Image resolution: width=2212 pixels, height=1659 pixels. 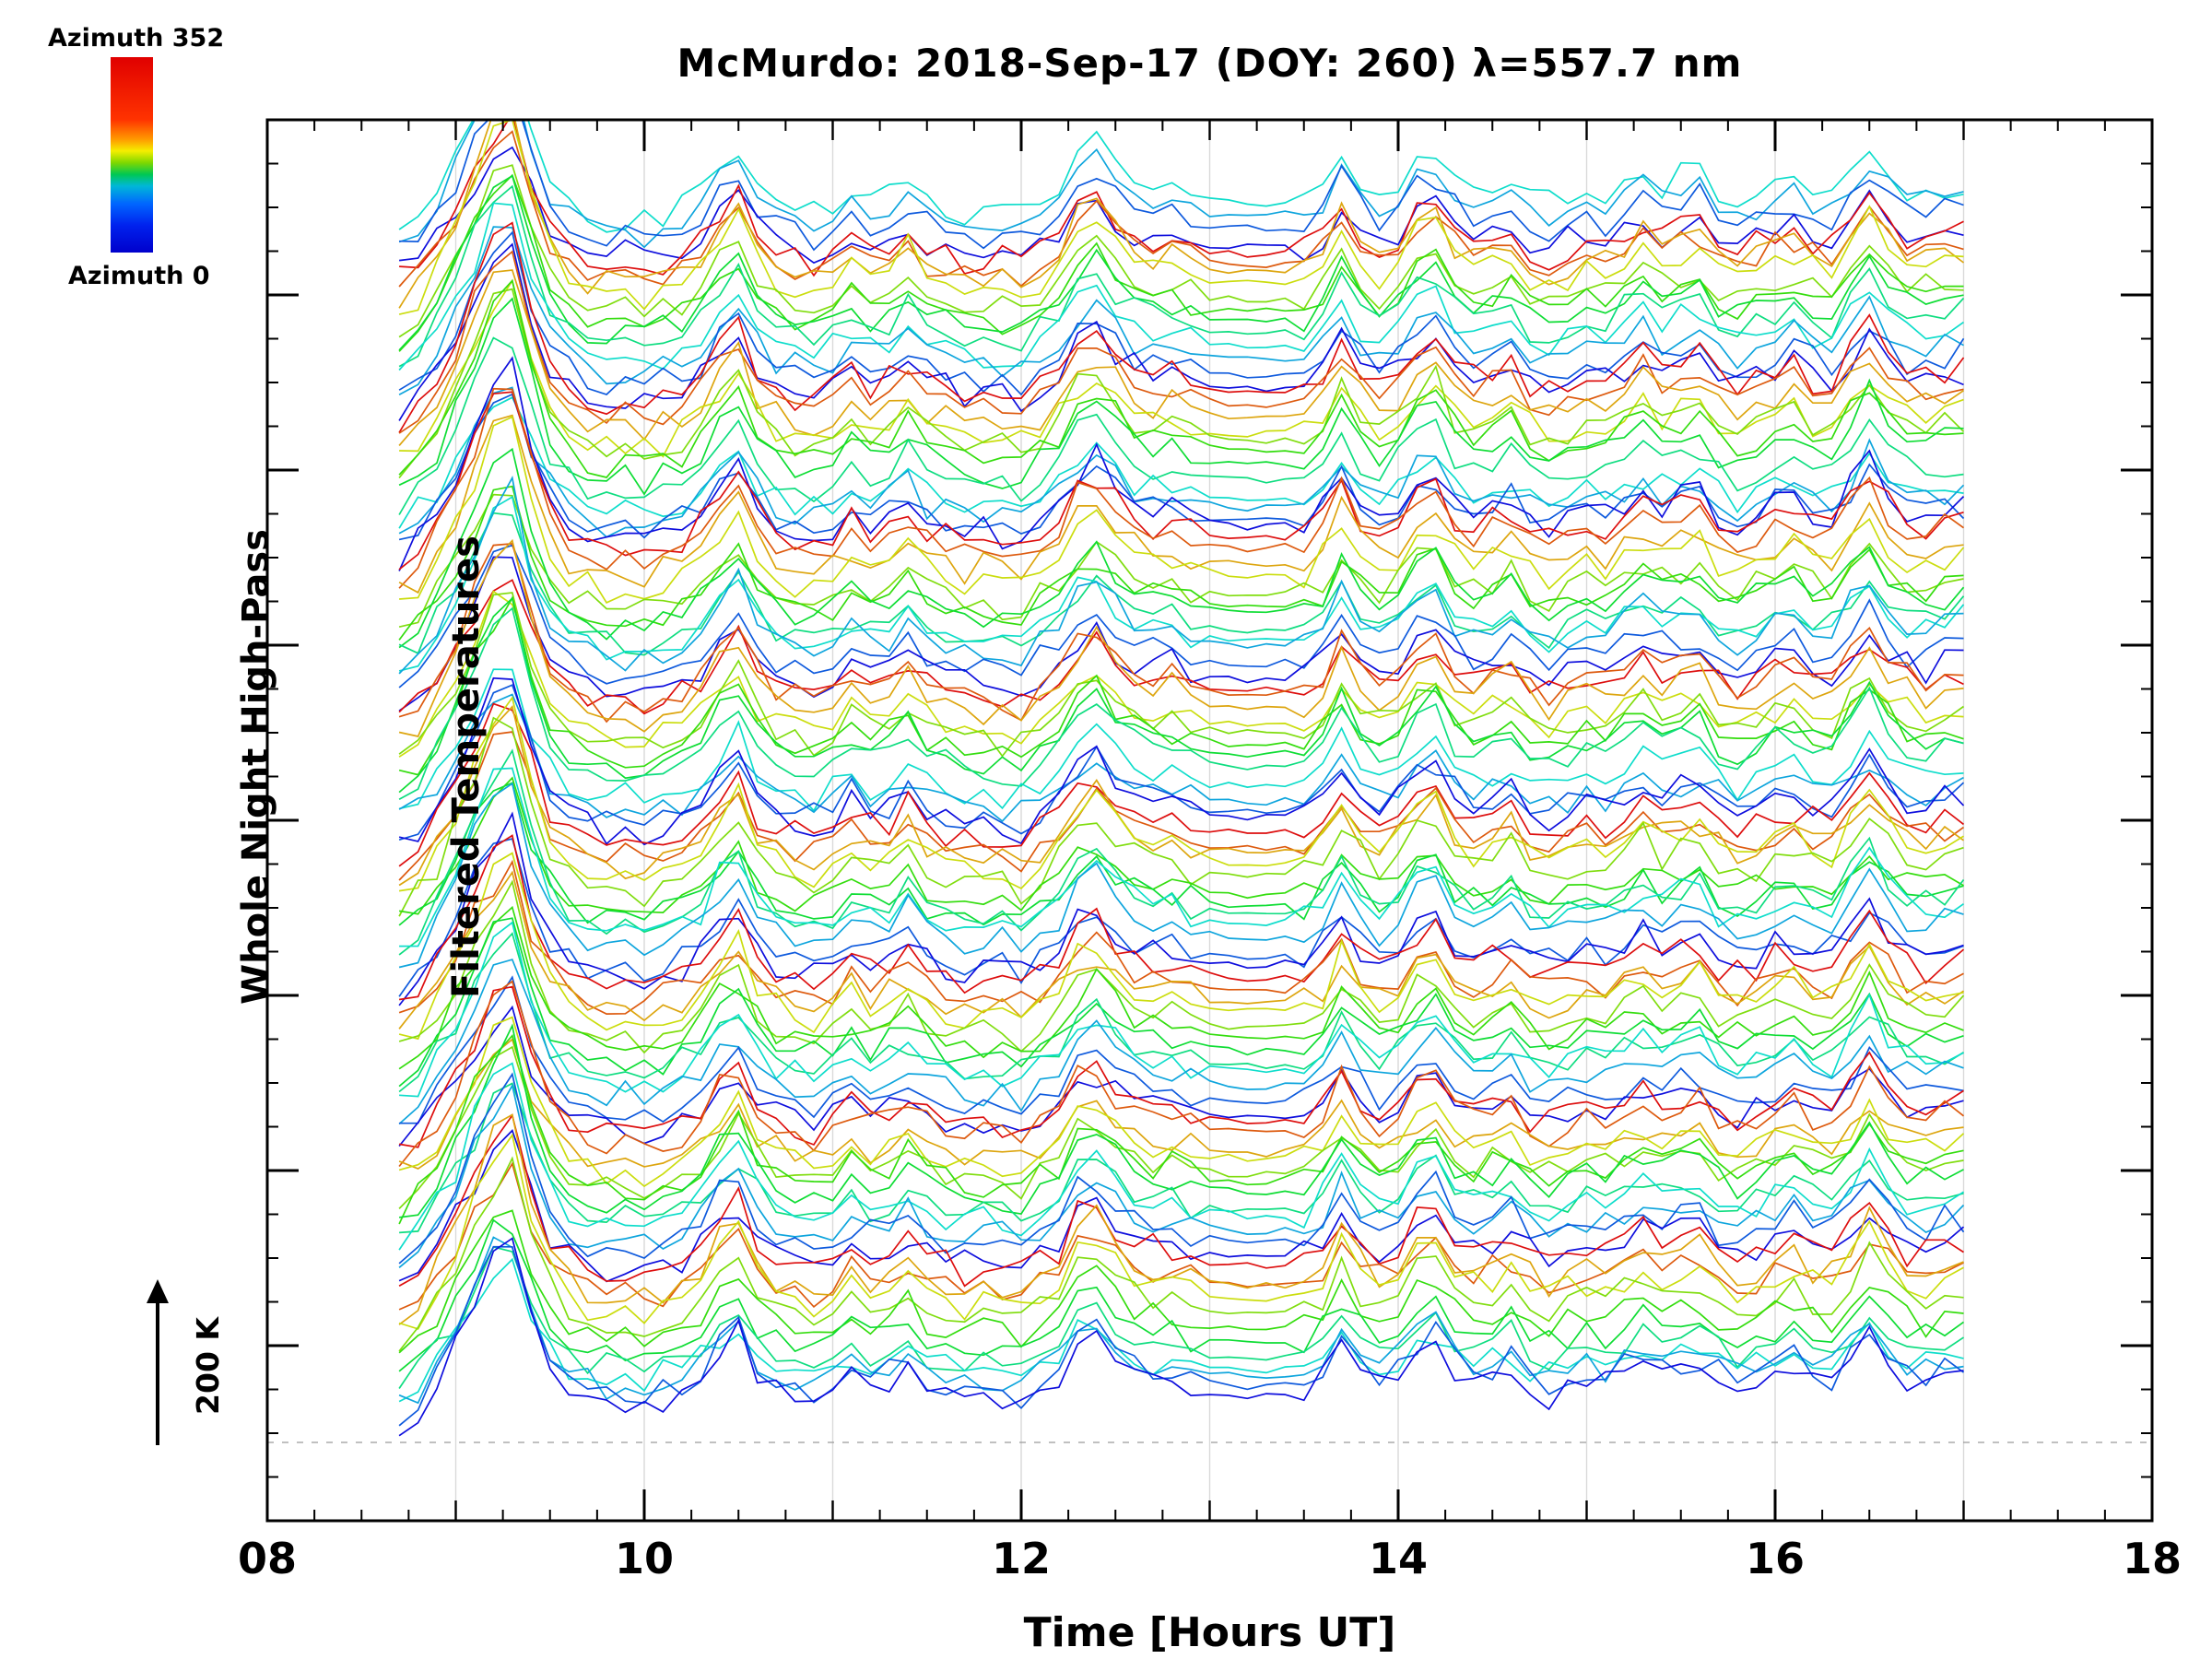 What do you see at coordinates (158, 1362) in the screenshot?
I see `annotations-layer` at bounding box center [158, 1362].